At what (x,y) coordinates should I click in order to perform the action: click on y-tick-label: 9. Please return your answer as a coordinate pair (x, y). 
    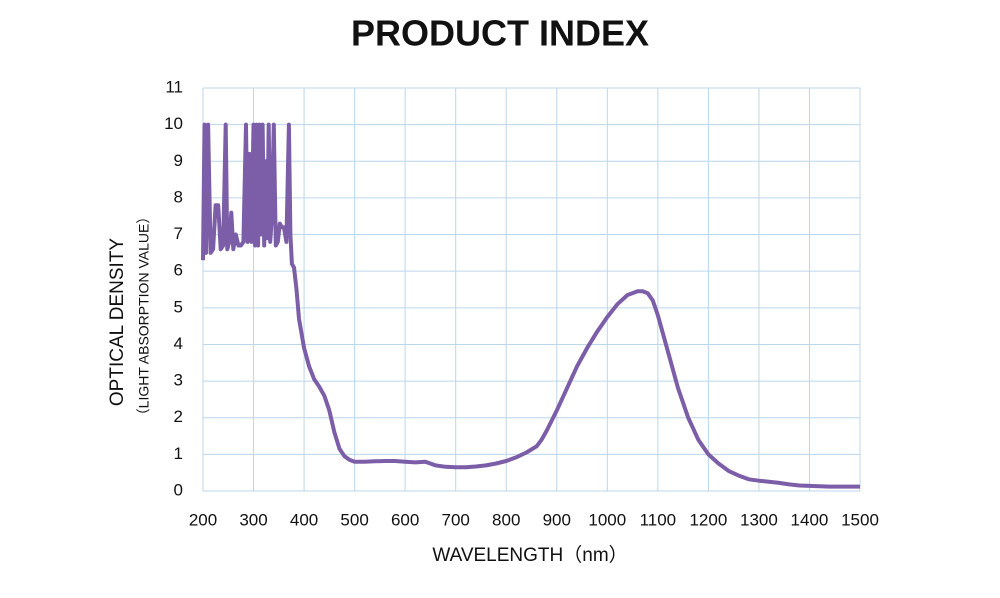
    Looking at the image, I should click on (178, 160).